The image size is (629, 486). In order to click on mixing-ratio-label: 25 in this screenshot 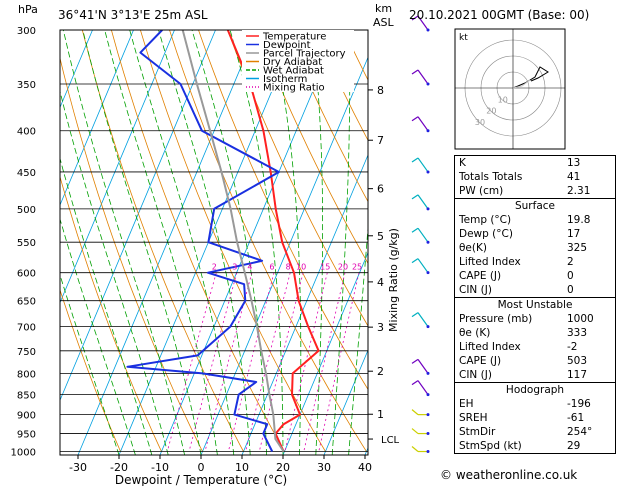, I will do `click(357, 267)`.